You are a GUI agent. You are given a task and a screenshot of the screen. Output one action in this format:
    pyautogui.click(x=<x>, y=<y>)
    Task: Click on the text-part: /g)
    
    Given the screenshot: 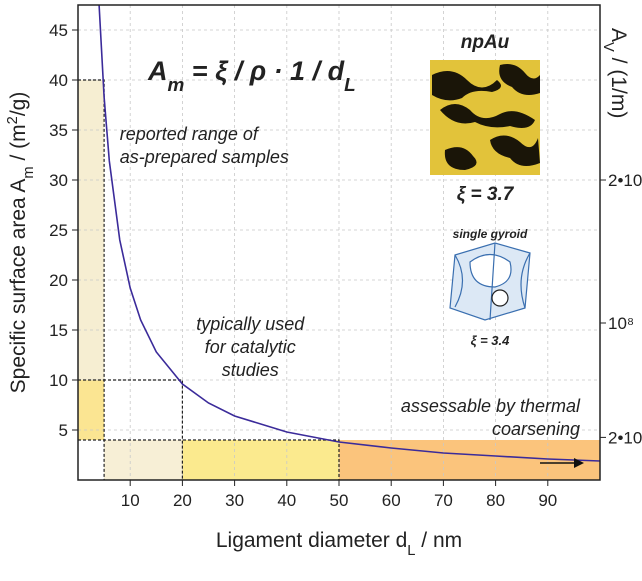 What is the action you would take?
    pyautogui.click(x=18, y=104)
    